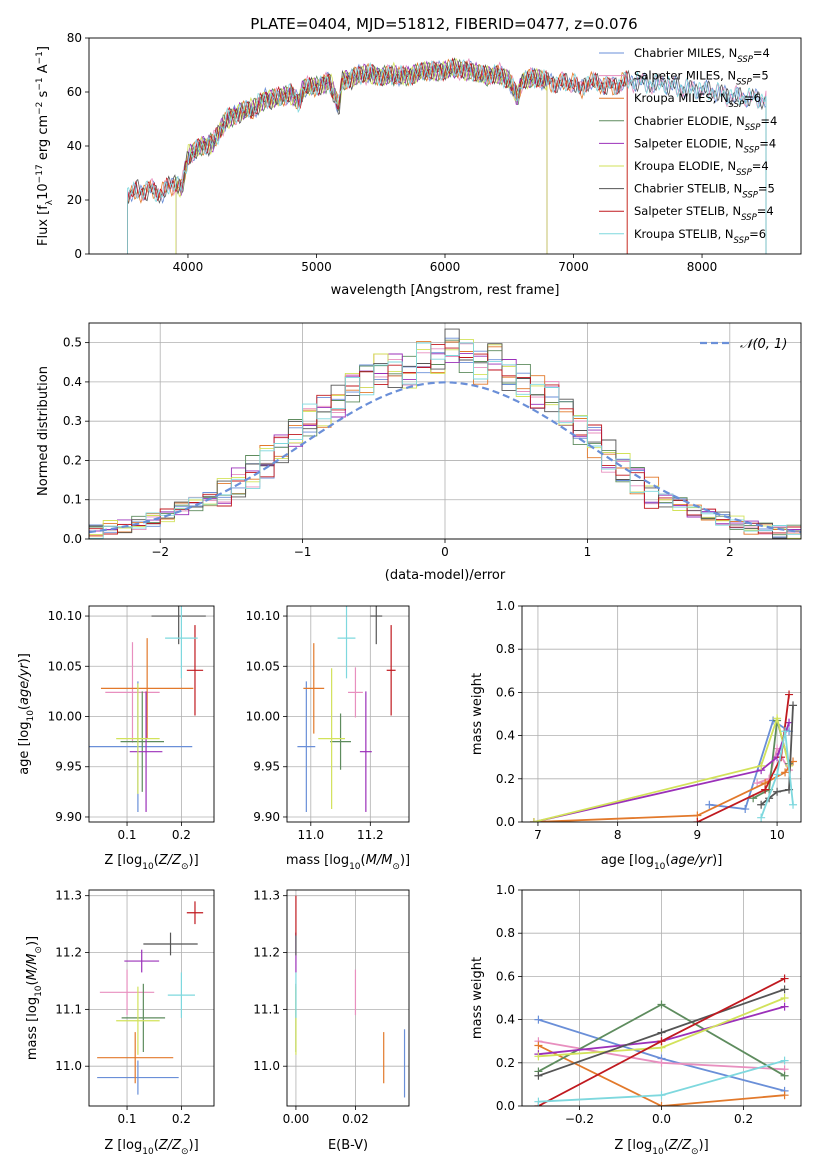  Describe the element at coordinates (355, 1119) in the screenshot. I see `x-tick-label: 0.02` at that location.